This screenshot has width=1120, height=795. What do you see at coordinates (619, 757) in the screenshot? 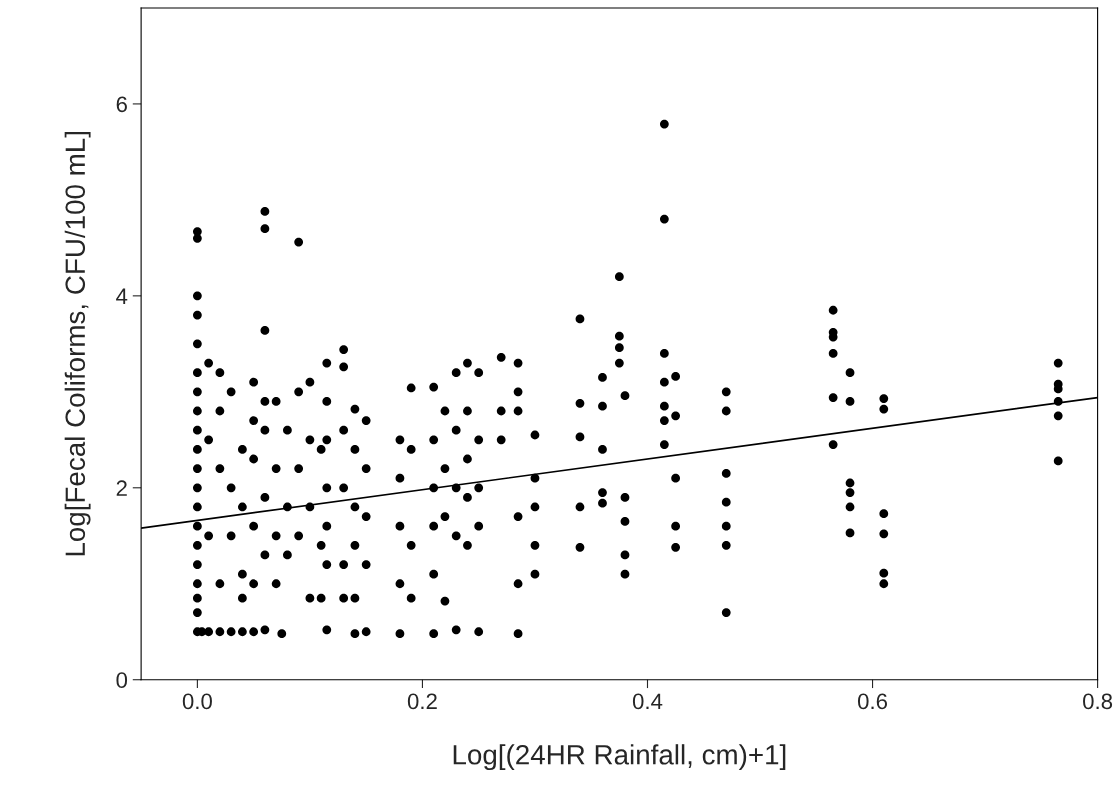
I see `x-axis-title: Log[(24HR Rainfall, cm)+1]` at bounding box center [619, 757].